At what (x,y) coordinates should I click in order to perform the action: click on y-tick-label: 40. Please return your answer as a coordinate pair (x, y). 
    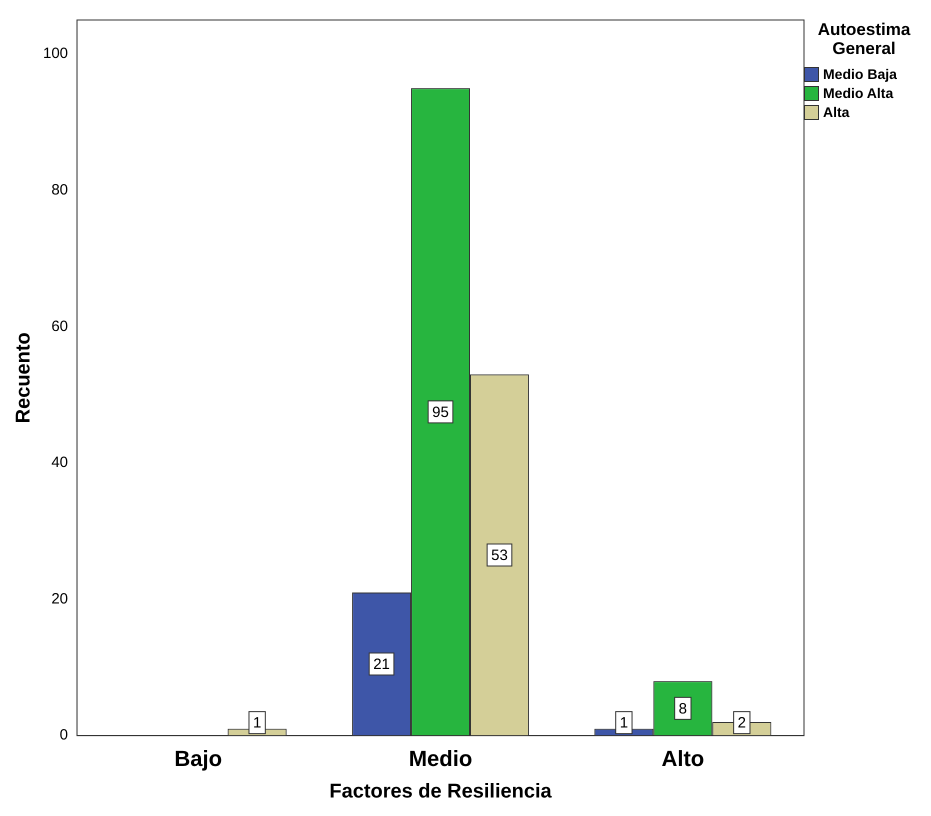
    Looking at the image, I should click on (59, 463).